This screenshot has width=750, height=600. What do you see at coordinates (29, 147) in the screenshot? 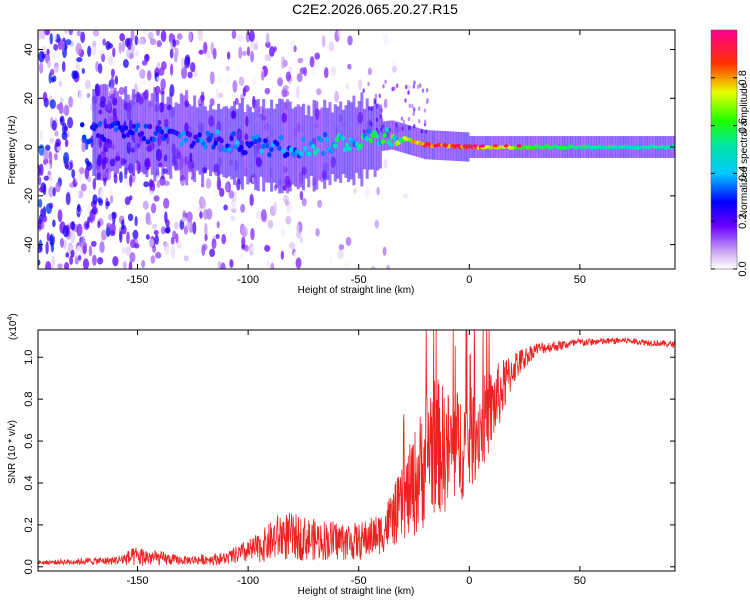
I see `spectrogram-y-tick-label: 0` at bounding box center [29, 147].